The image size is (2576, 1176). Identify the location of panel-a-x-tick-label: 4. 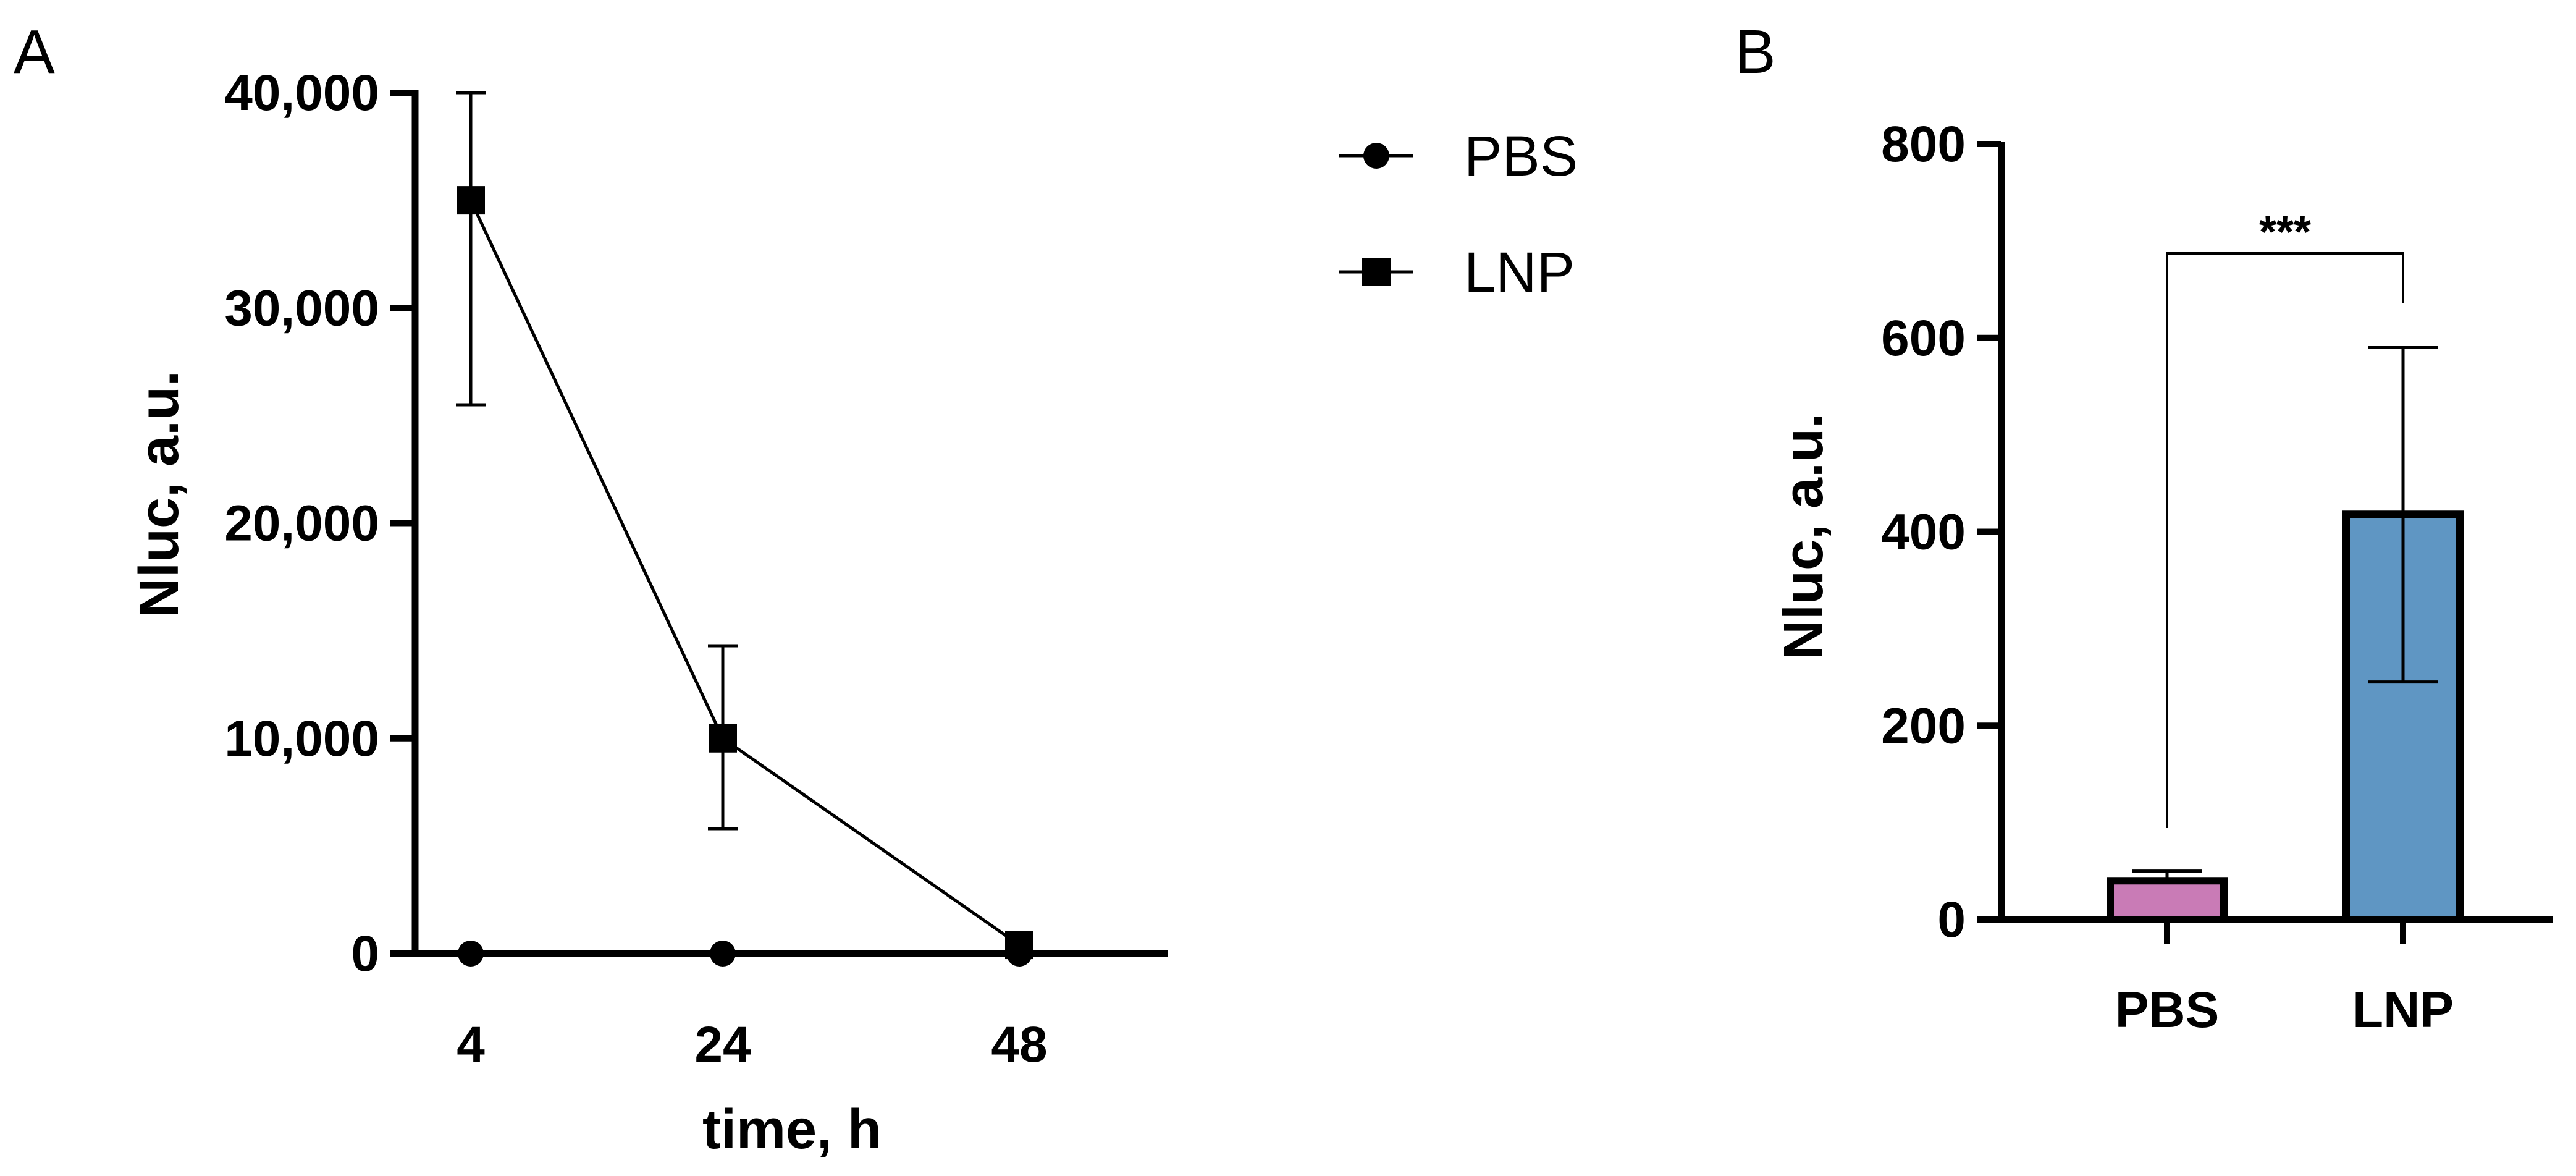
(471, 1045).